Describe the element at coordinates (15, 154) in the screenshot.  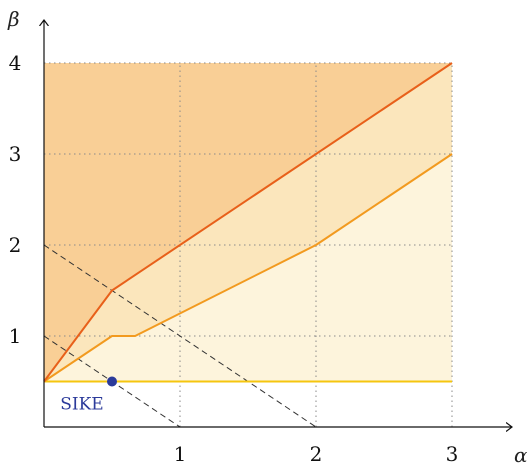
I see `y-tick-label: 3` at that location.